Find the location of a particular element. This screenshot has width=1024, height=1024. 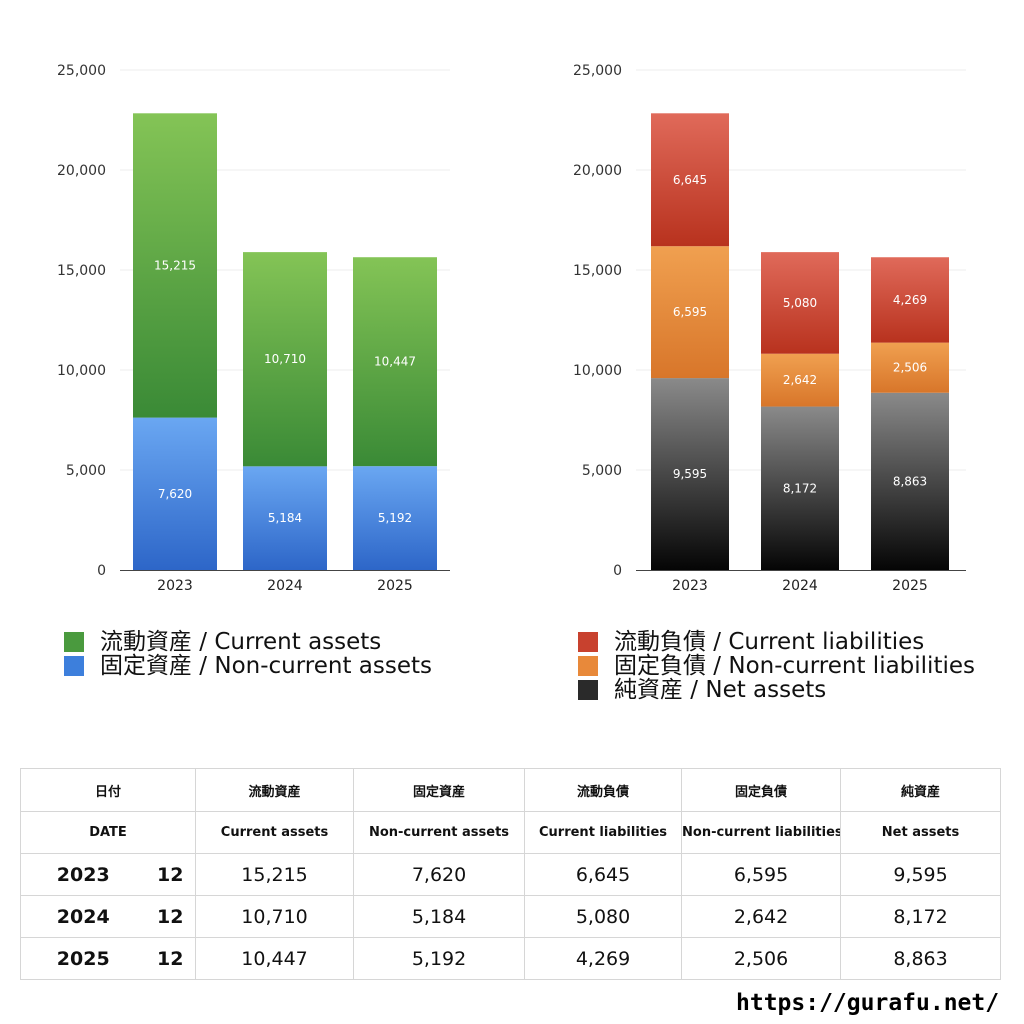

cell-non-current-assets: 7,620 is located at coordinates (439, 874).